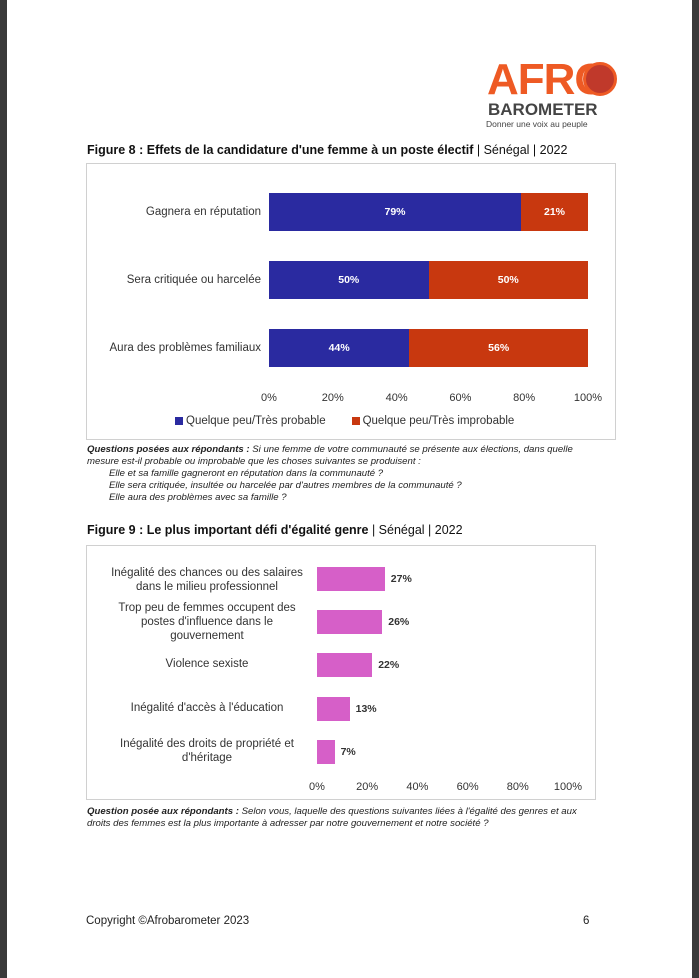  Describe the element at coordinates (695, 489) in the screenshot. I see `page-edge-right` at that location.